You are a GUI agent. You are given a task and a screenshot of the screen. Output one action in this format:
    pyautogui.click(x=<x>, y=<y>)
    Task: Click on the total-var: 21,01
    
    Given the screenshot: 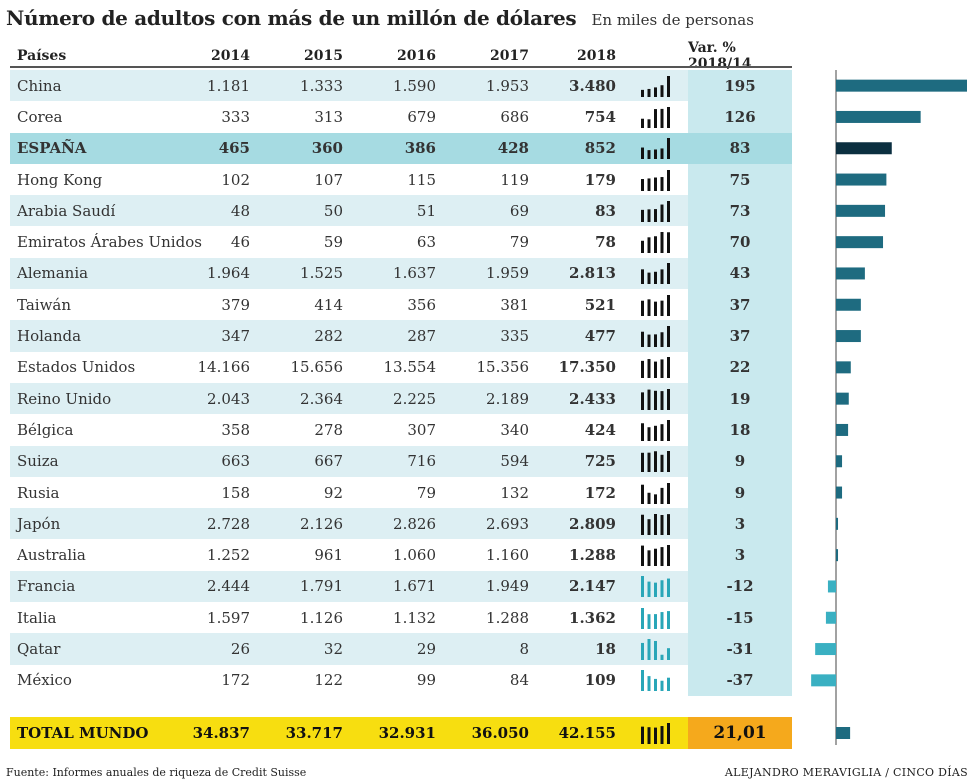 What is the action you would take?
    pyautogui.click(x=740, y=733)
    